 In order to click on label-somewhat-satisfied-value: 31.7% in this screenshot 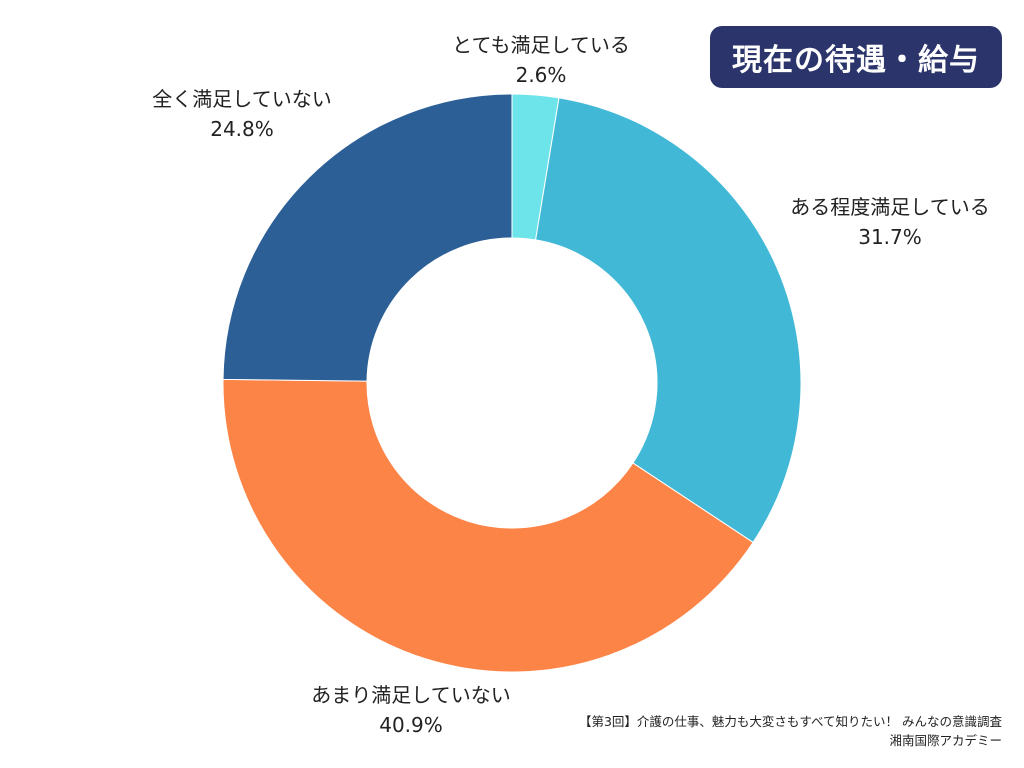, I will do `click(890, 237)`.